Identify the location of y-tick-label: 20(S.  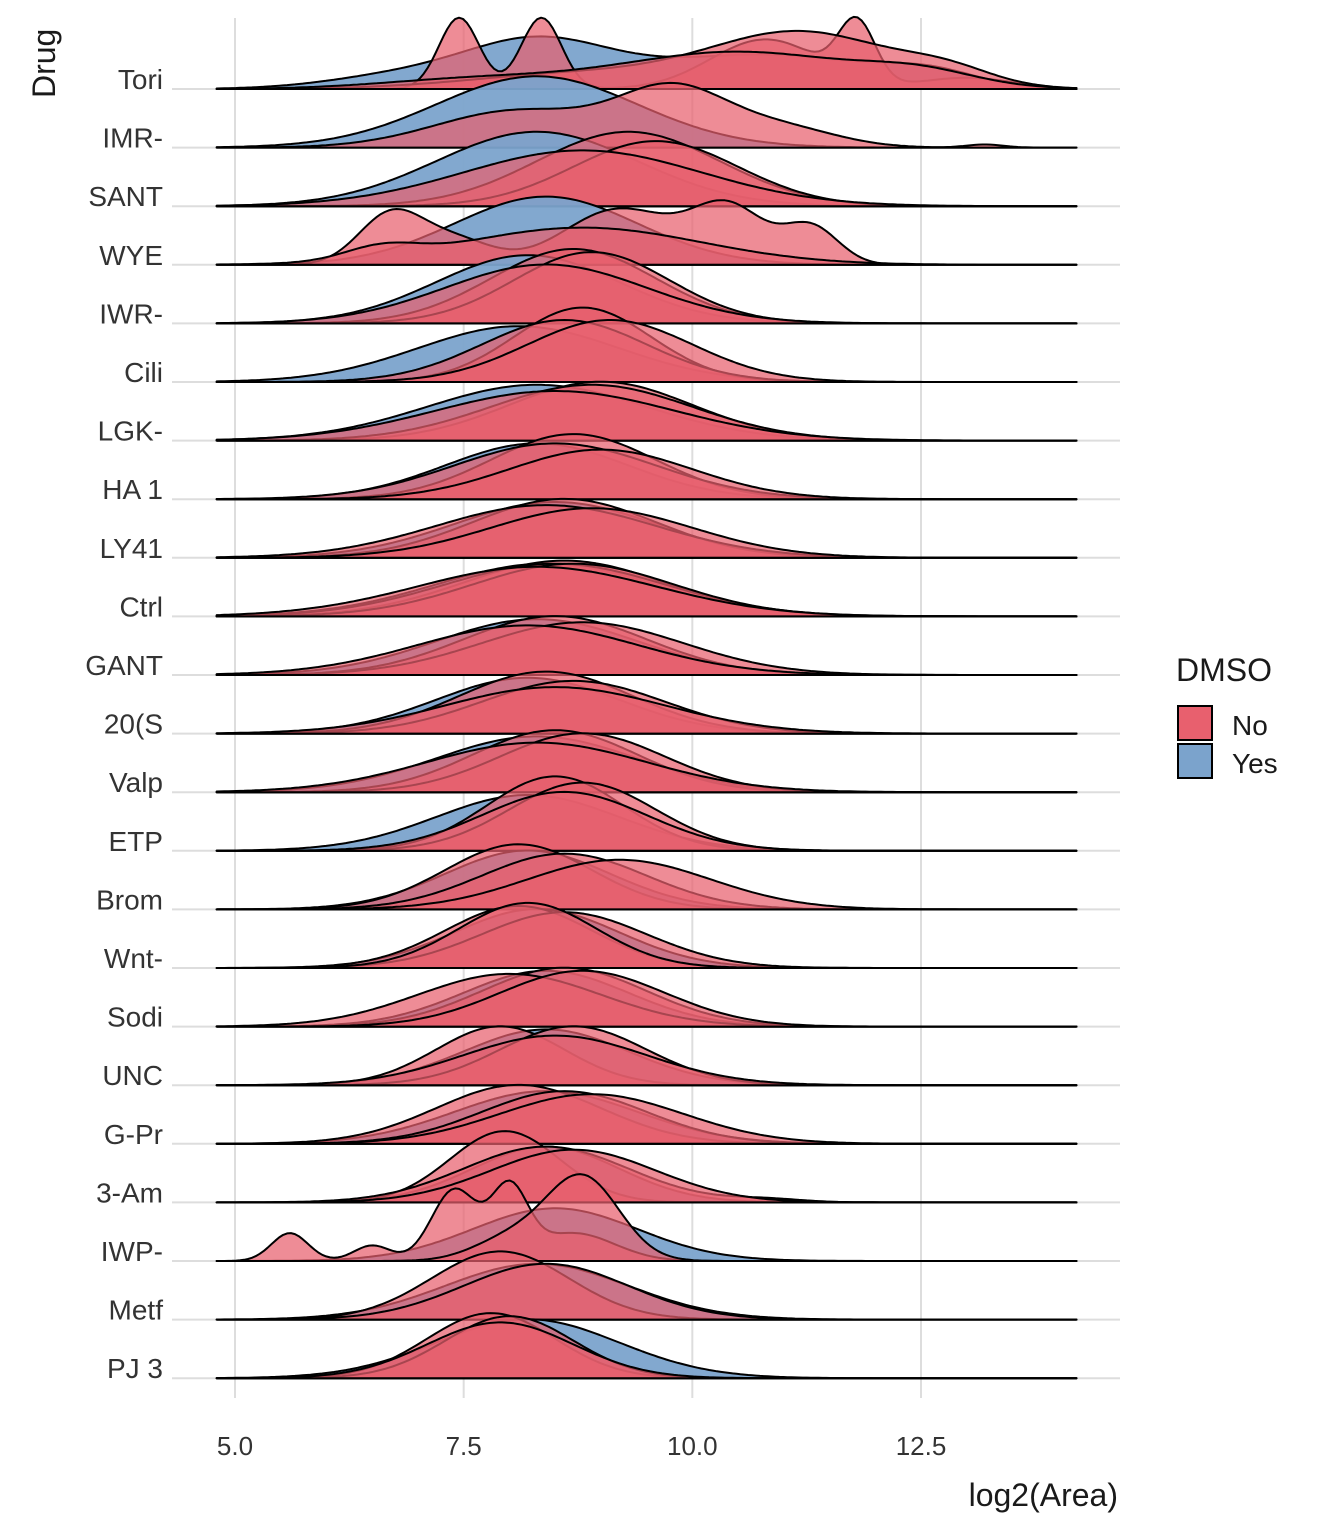
(133, 724).